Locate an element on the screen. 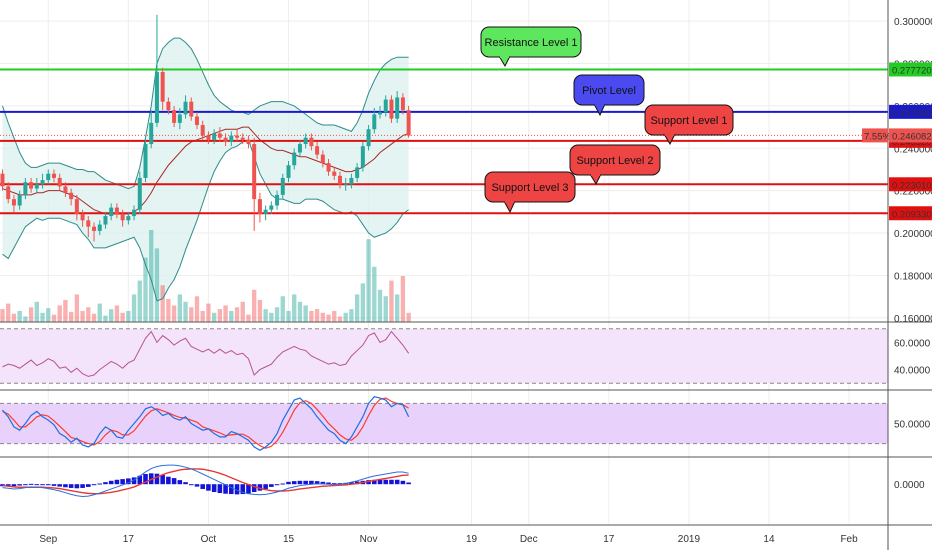 The image size is (932, 555). annotation-support-level-2: Support Level 2 is located at coordinates (615, 165).